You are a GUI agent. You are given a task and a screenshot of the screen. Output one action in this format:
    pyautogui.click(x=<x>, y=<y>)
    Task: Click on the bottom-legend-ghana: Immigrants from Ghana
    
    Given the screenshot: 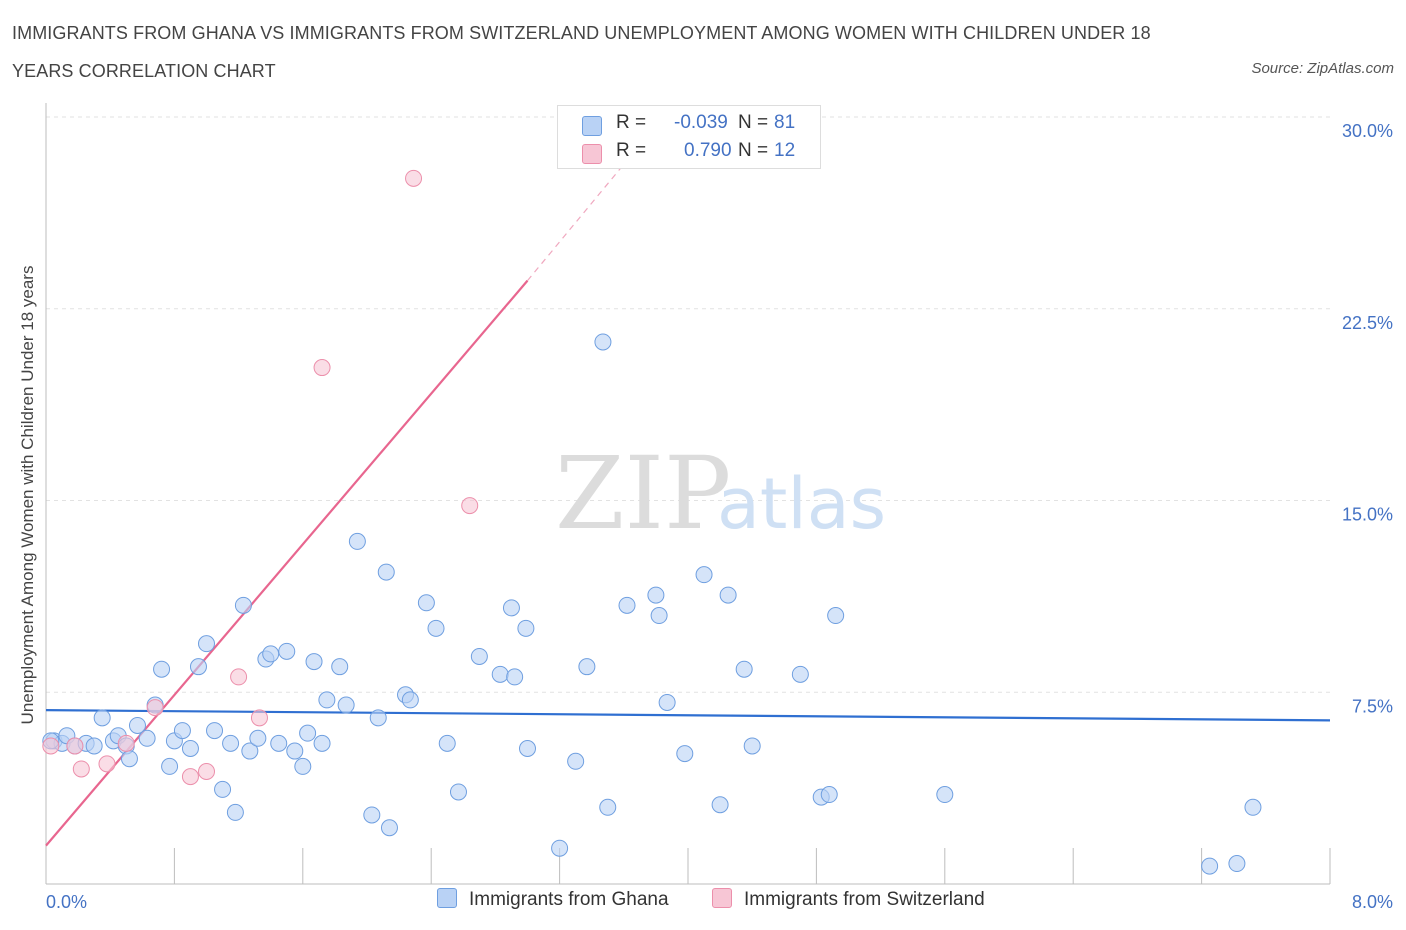 What is the action you would take?
    pyautogui.click(x=553, y=902)
    